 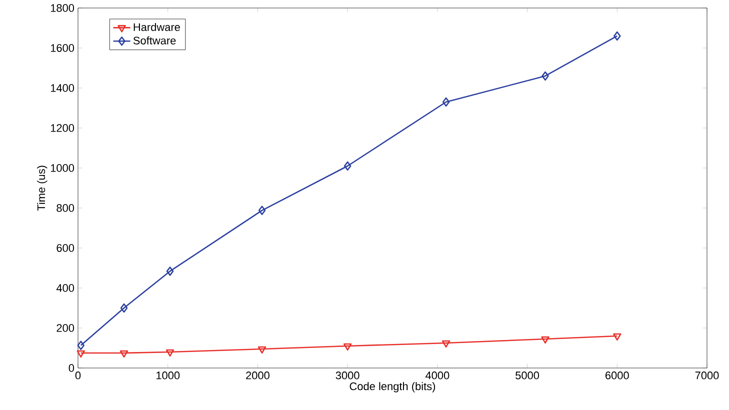 I want to click on y-tick-label: 600, so click(x=65, y=248).